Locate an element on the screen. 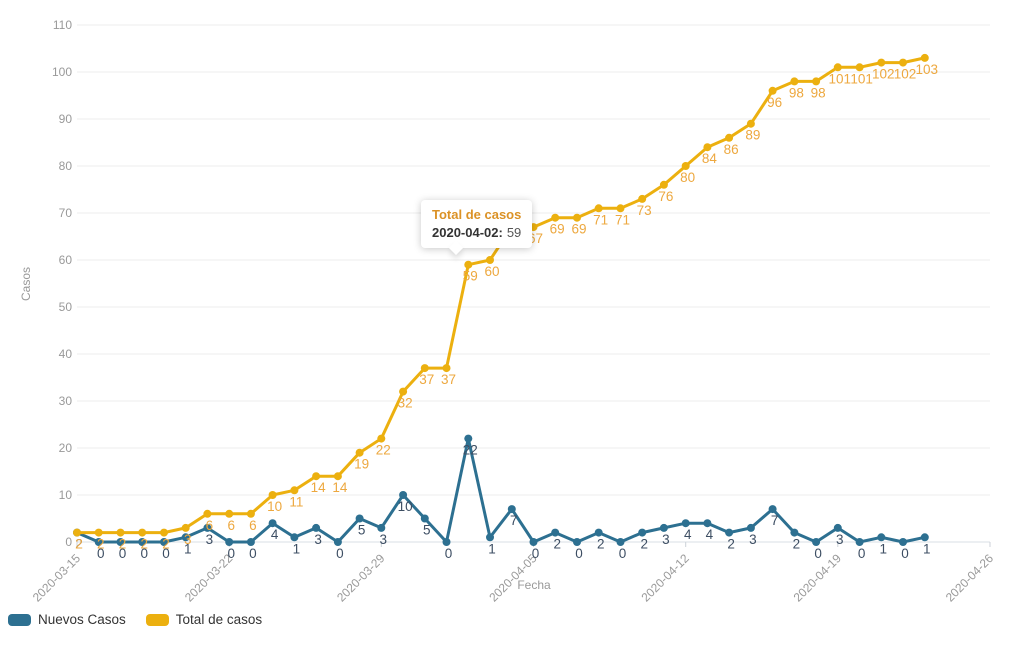 This screenshot has width=1019, height=656. y-tick-label: 10 is located at coordinates (66, 495).